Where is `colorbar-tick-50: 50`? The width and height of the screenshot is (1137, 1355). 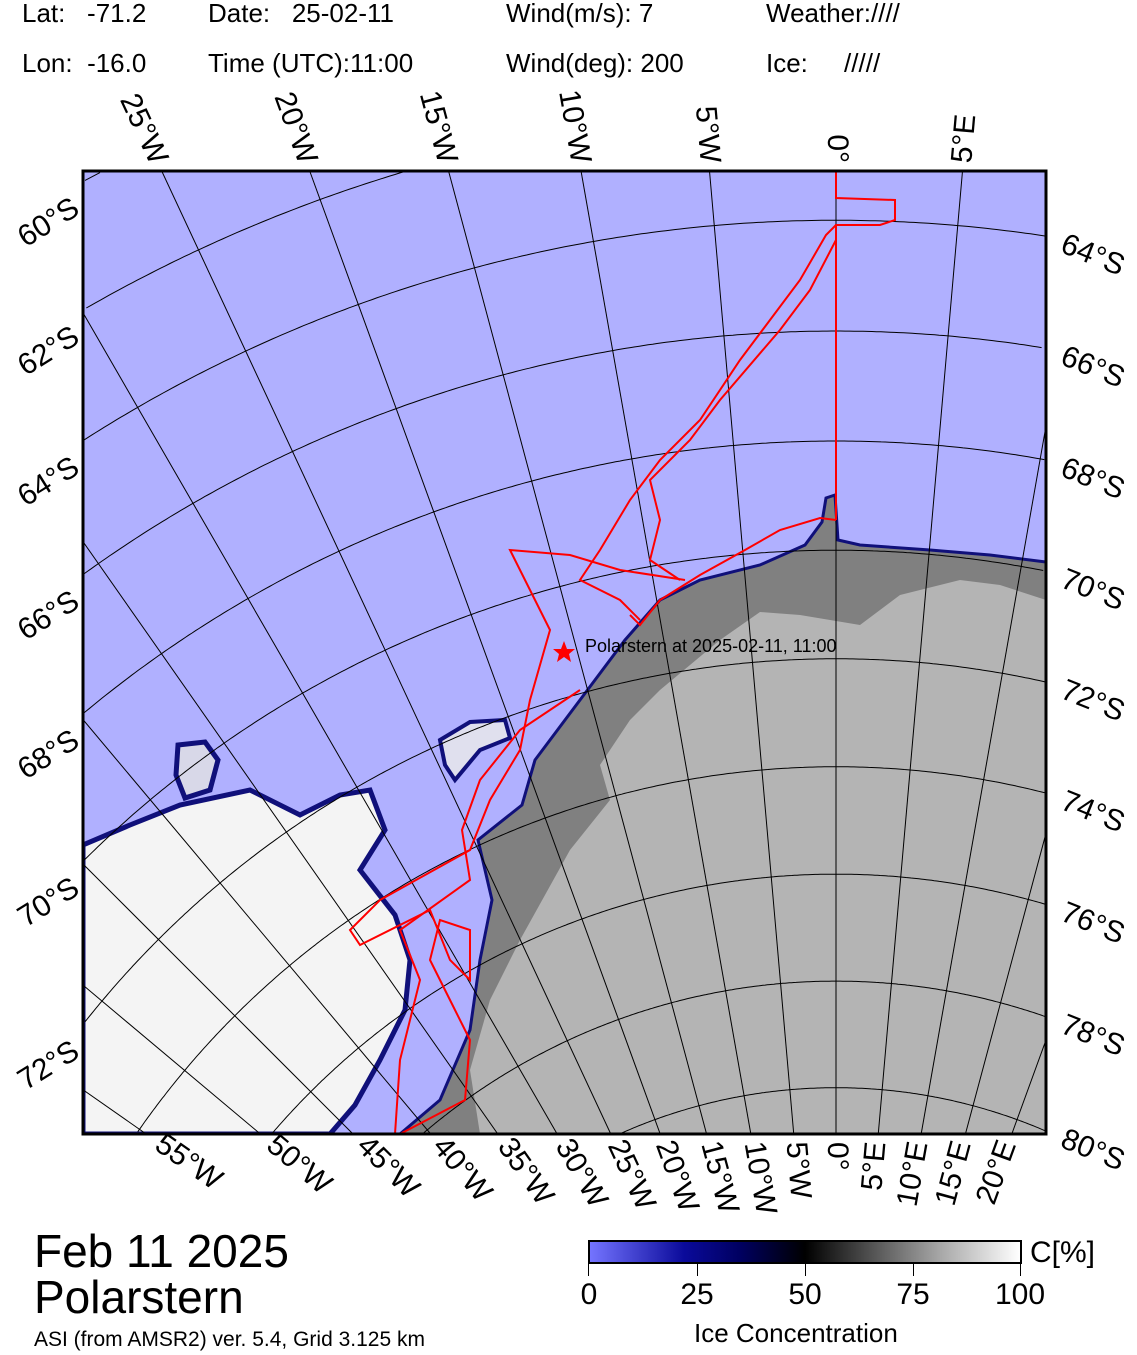 colorbar-tick-50: 50 is located at coordinates (805, 1294).